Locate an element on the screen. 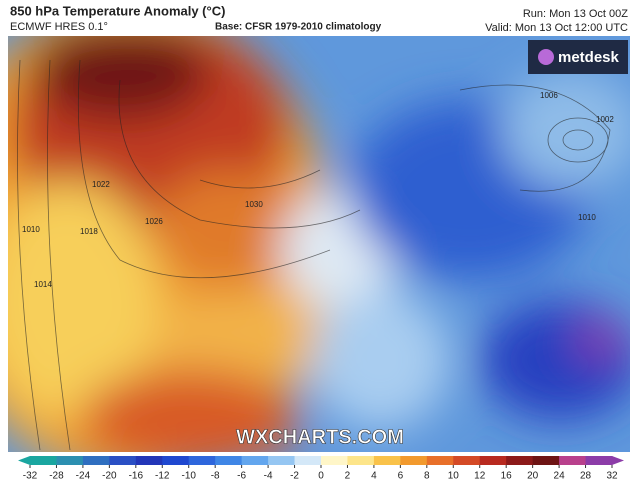  run: Run: Mon 13 Oct 00Z is located at coordinates (575, 14).